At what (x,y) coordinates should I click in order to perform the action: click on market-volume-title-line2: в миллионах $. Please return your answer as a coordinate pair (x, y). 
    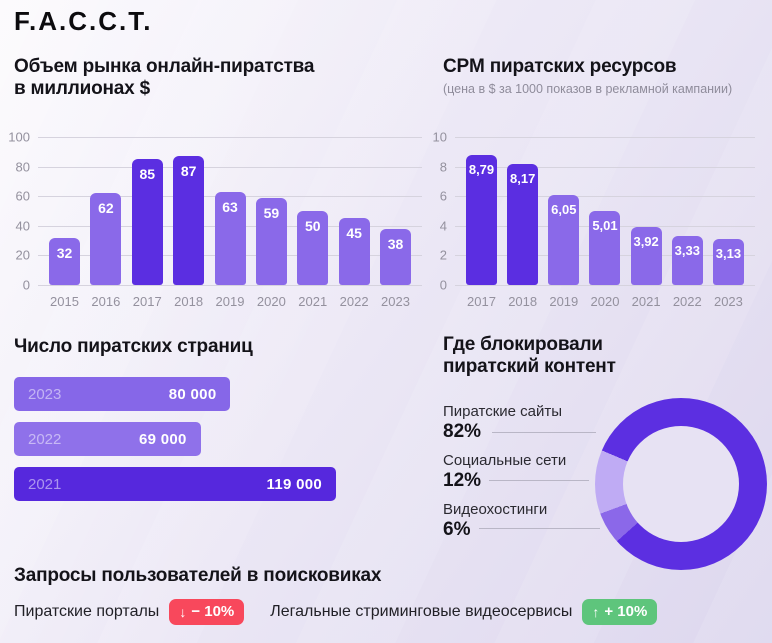
    Looking at the image, I should click on (82, 88).